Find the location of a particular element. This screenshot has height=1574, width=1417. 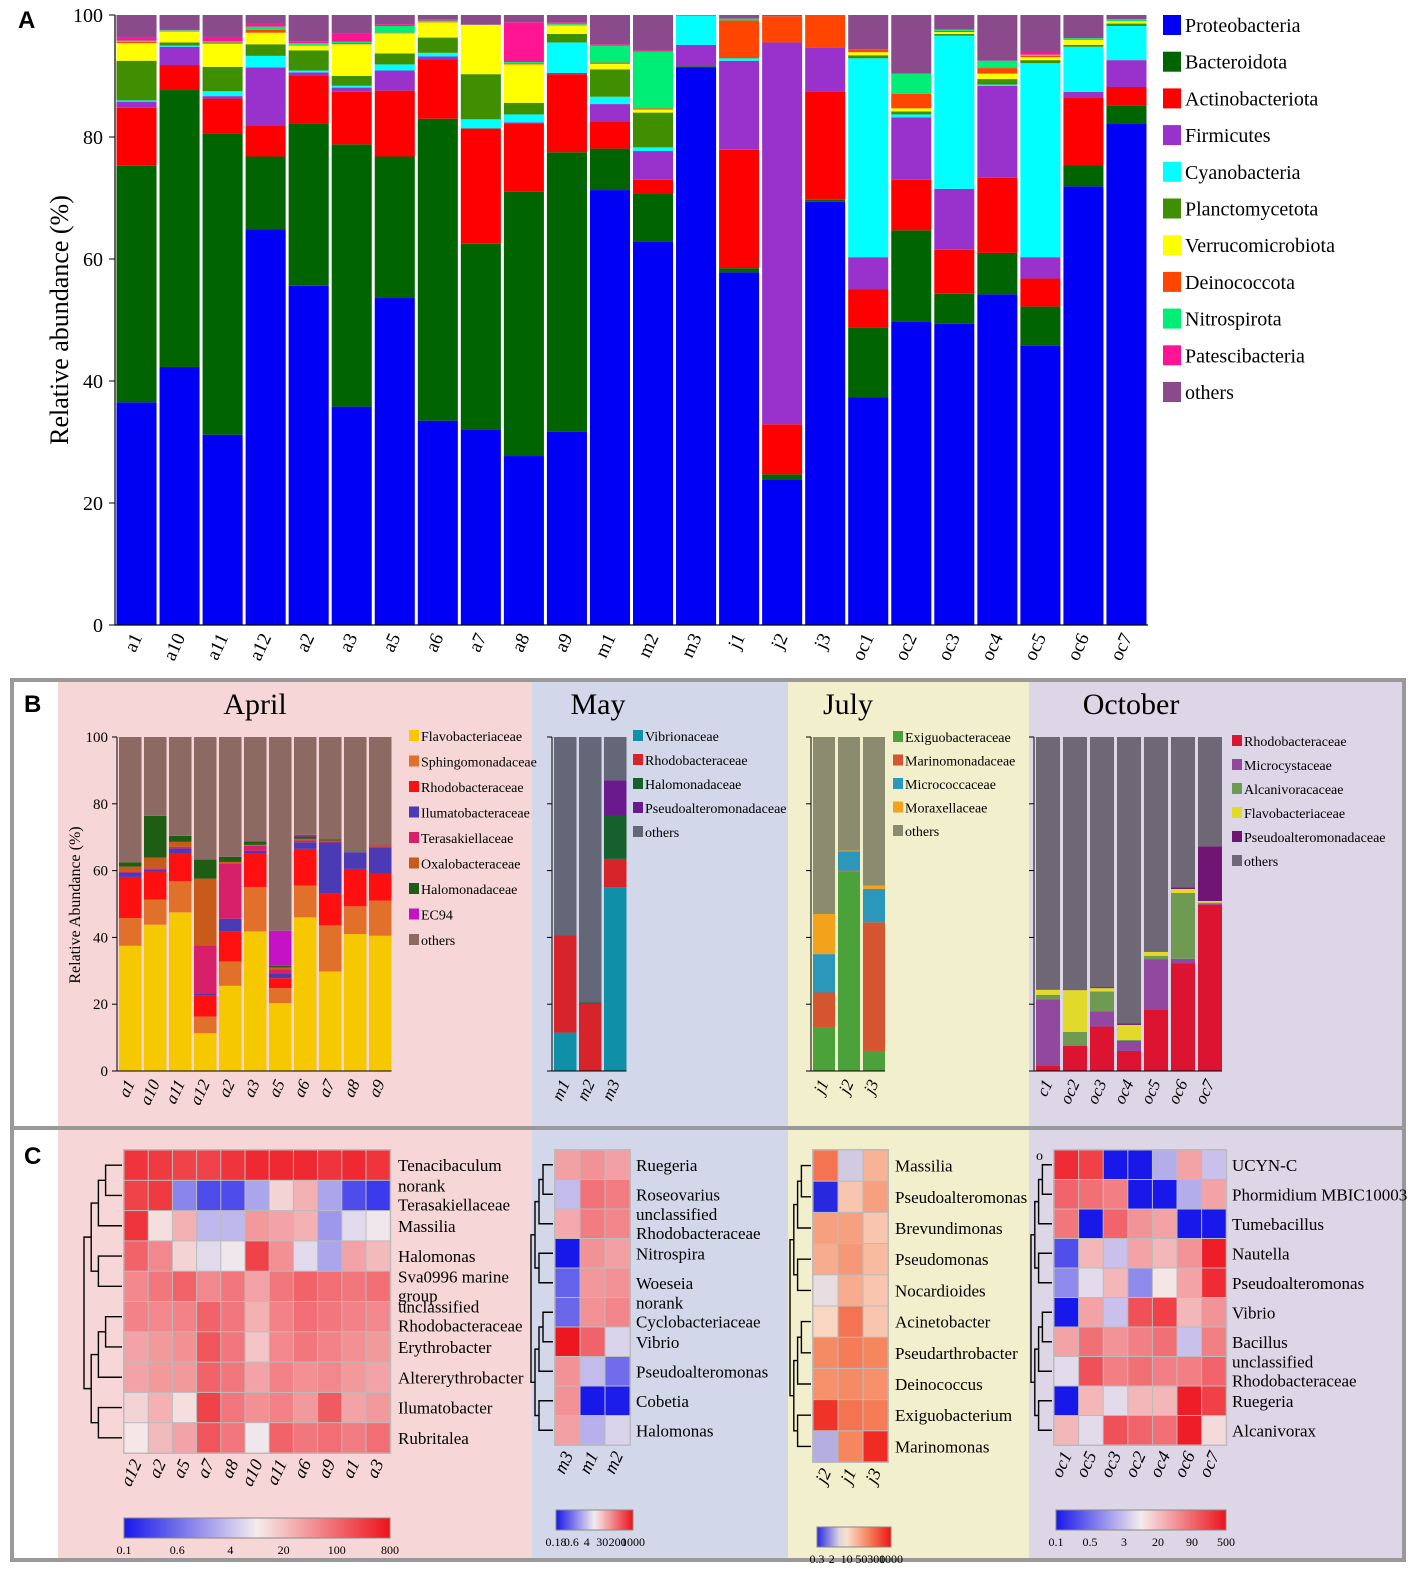

x-tick-label: a5 is located at coordinates (392, 642).